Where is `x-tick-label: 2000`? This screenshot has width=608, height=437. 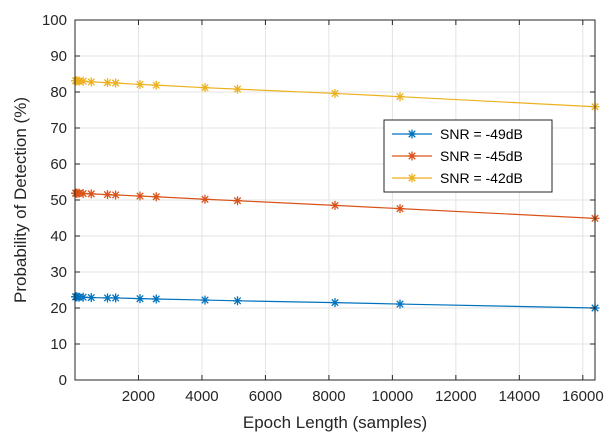 x-tick-label: 2000 is located at coordinates (138, 396).